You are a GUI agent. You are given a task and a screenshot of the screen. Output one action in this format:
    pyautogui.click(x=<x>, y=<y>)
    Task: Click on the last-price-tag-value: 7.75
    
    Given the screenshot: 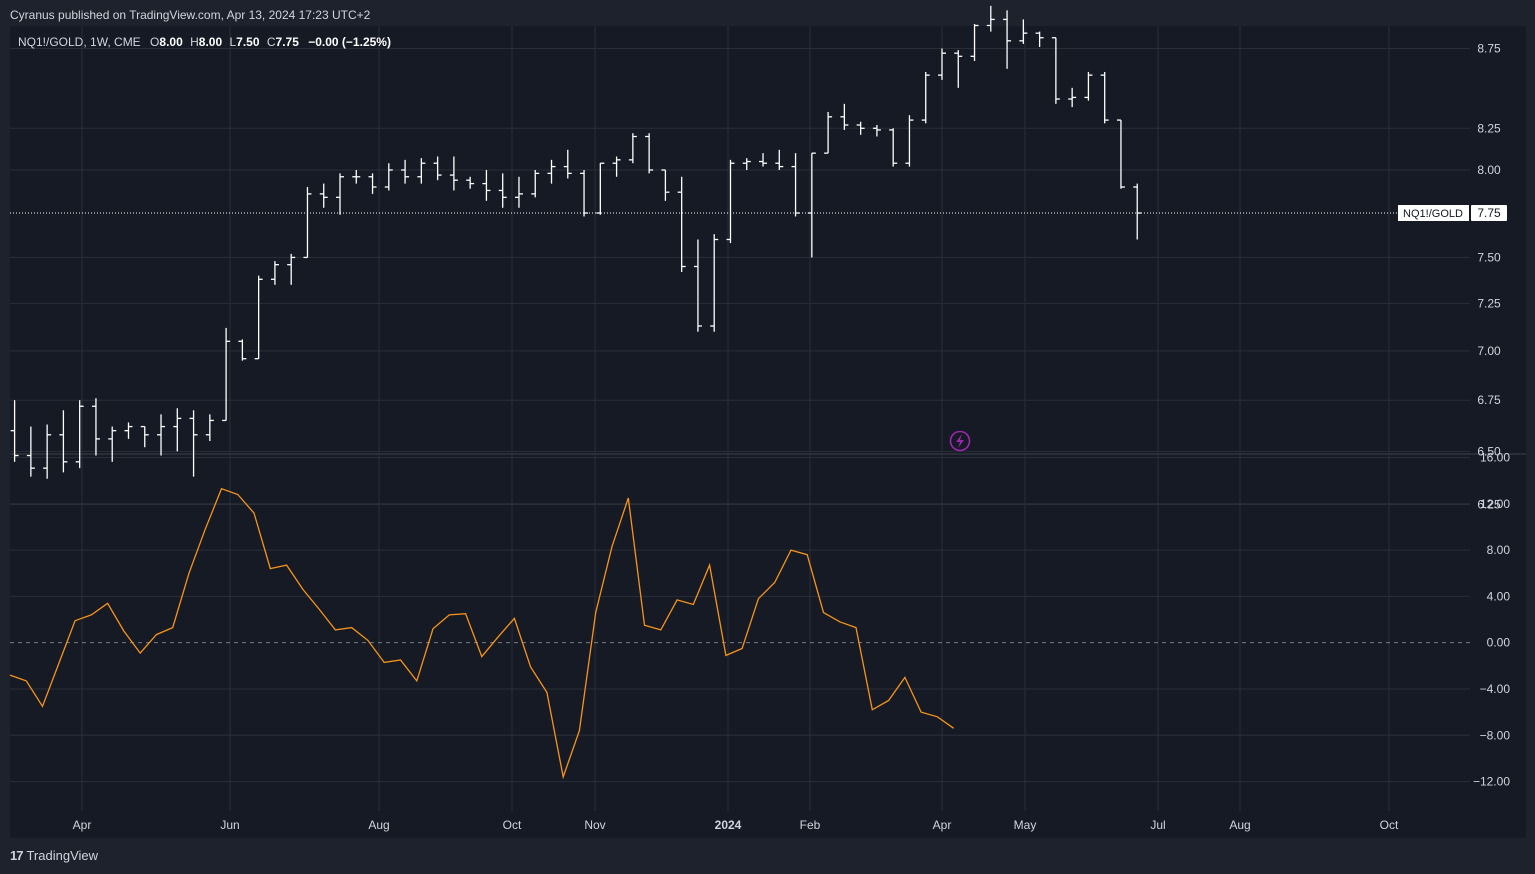 What is the action you would take?
    pyautogui.click(x=1489, y=213)
    